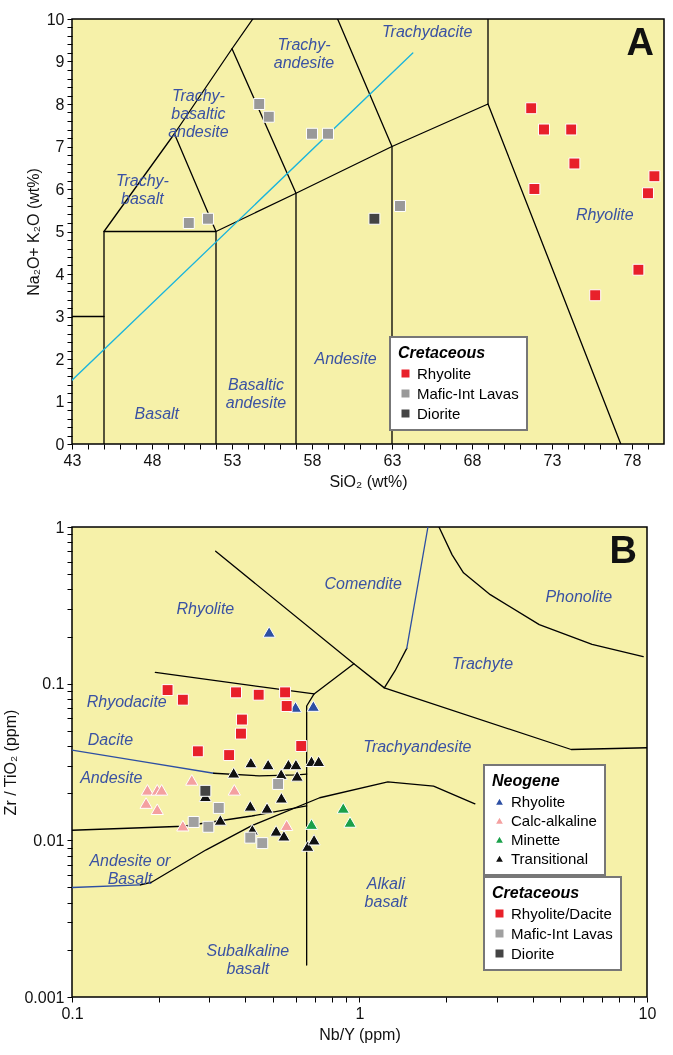 Image resolution: width=673 pixels, height=1055 pixels. Describe the element at coordinates (536, 839) in the screenshot. I see `legend-label: Minette` at that location.